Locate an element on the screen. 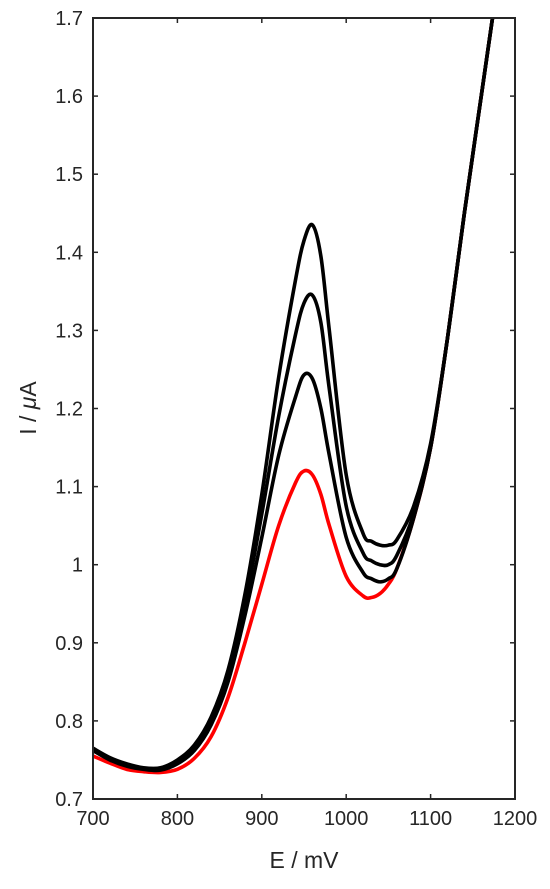  x-tick-label: 1100 is located at coordinates (430, 819).